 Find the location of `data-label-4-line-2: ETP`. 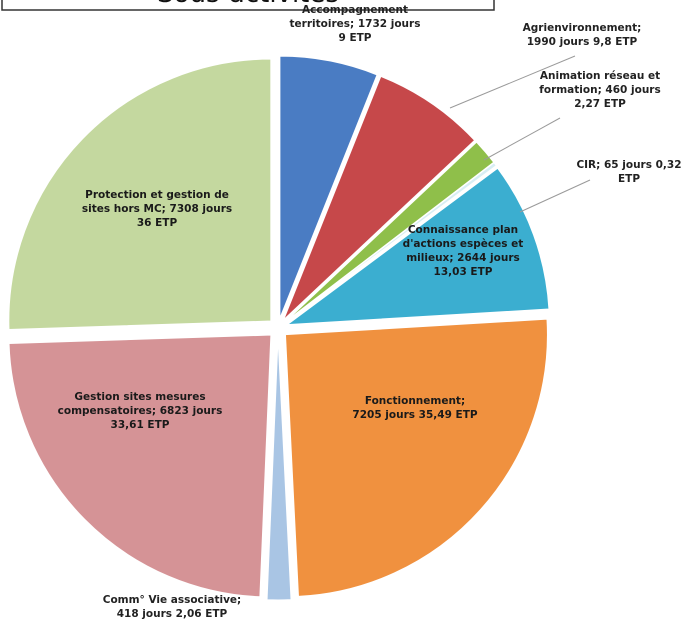

data-label-4-line-2: ETP is located at coordinates (629, 179).